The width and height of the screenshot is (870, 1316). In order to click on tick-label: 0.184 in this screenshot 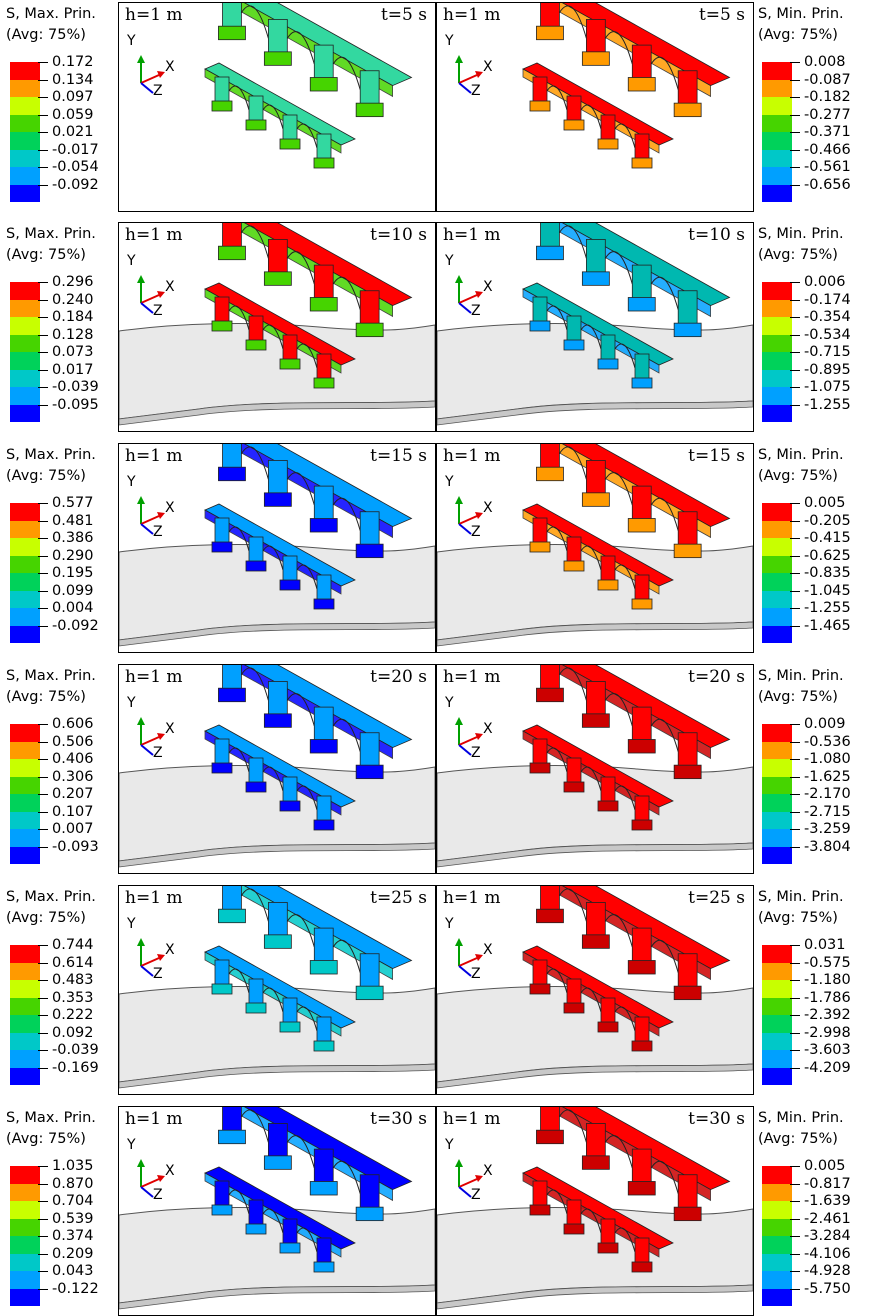, I will do `click(68, 318)`.